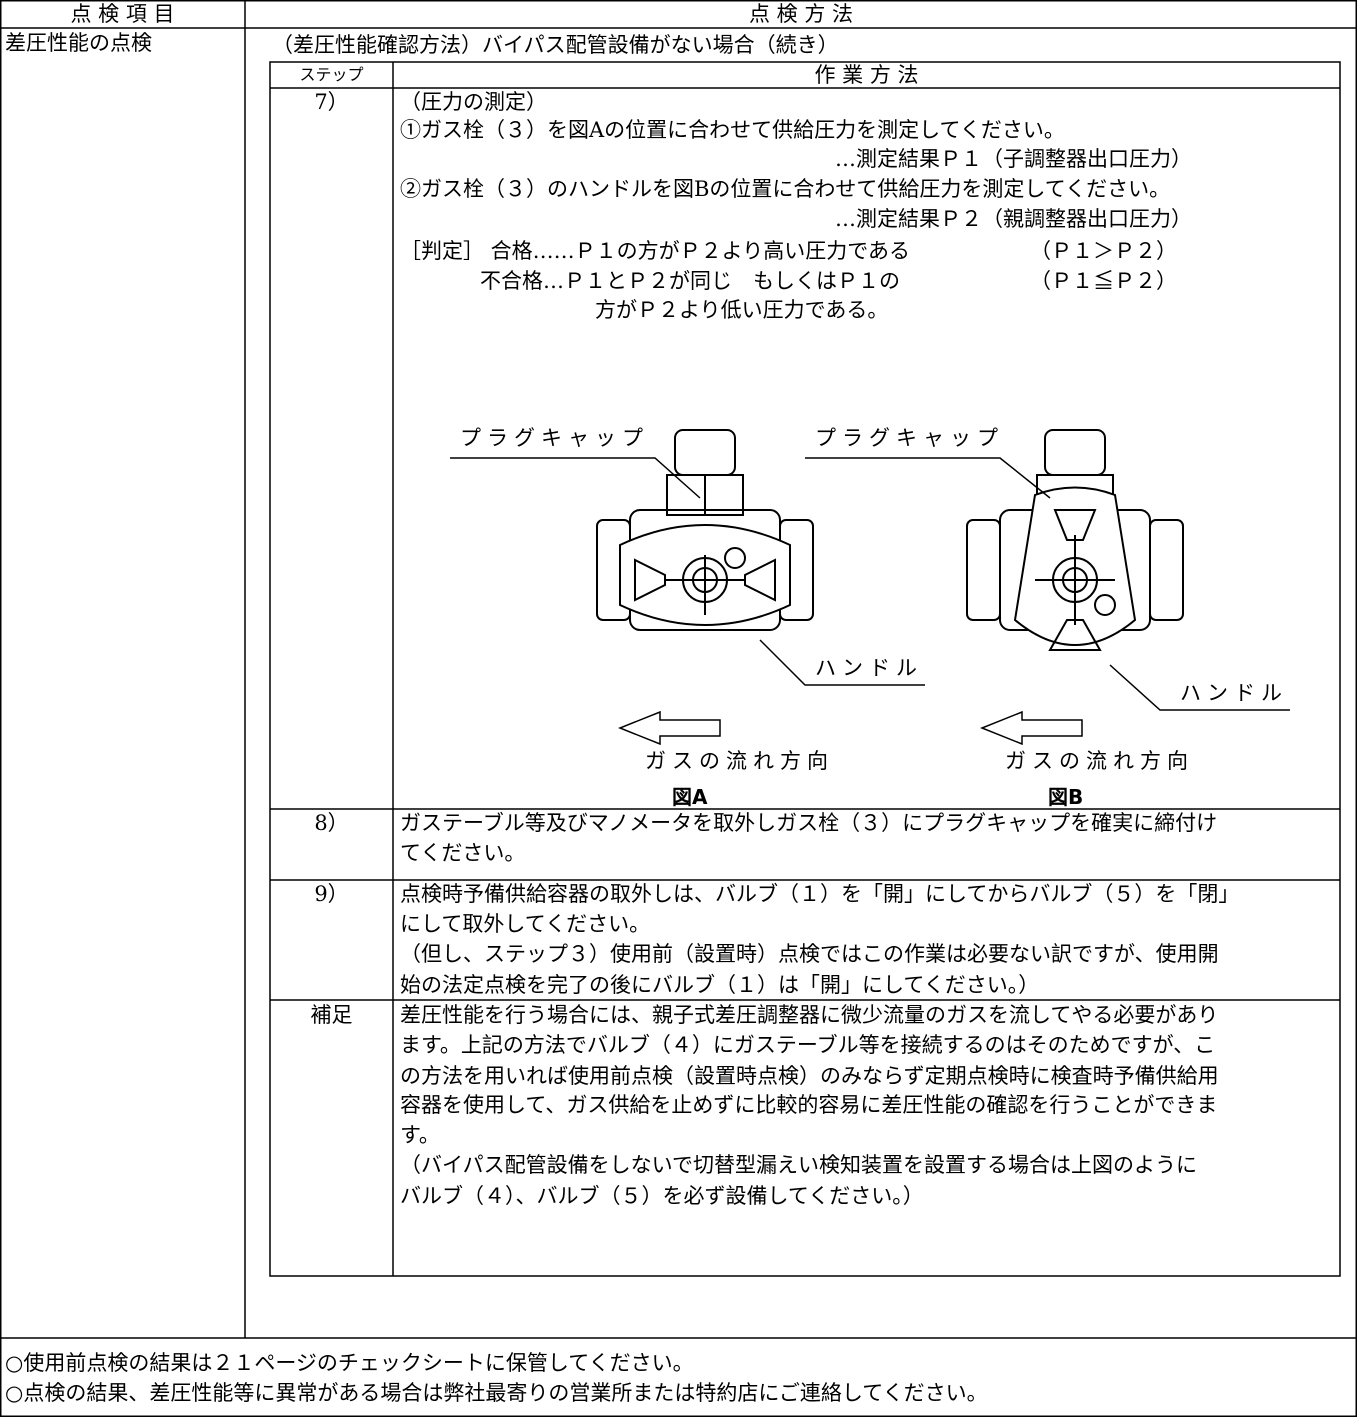  I want to click on text-line: 差圧性能を行う場合には、親子式差圧調整器に微少流量のガスを流してやる必要があり, so click(809, 1015).